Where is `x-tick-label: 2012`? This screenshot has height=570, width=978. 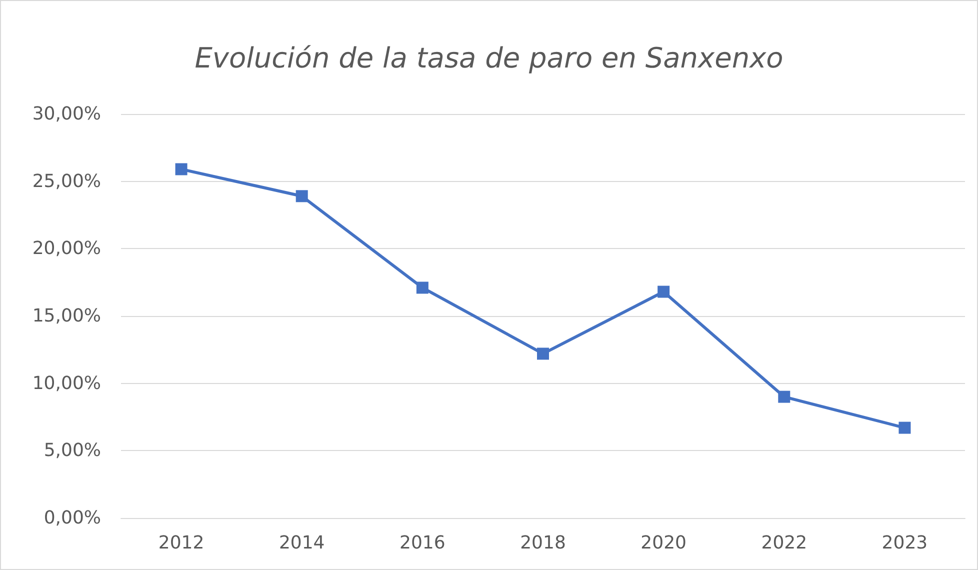 x-tick-label: 2012 is located at coordinates (181, 543).